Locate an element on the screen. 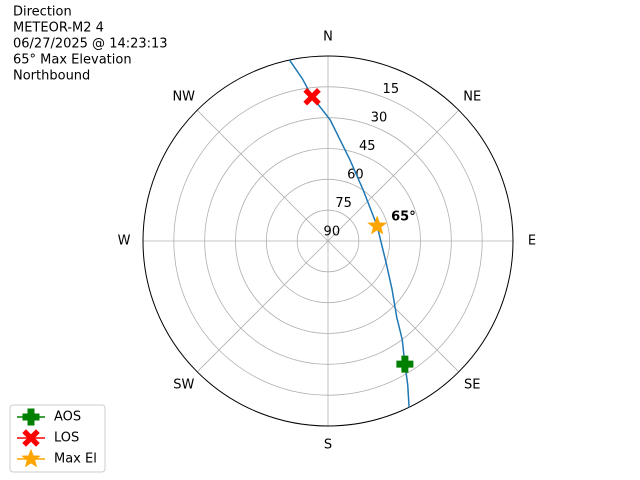 This screenshot has width=640, height=480. theta-tick-label: N is located at coordinates (328, 37).